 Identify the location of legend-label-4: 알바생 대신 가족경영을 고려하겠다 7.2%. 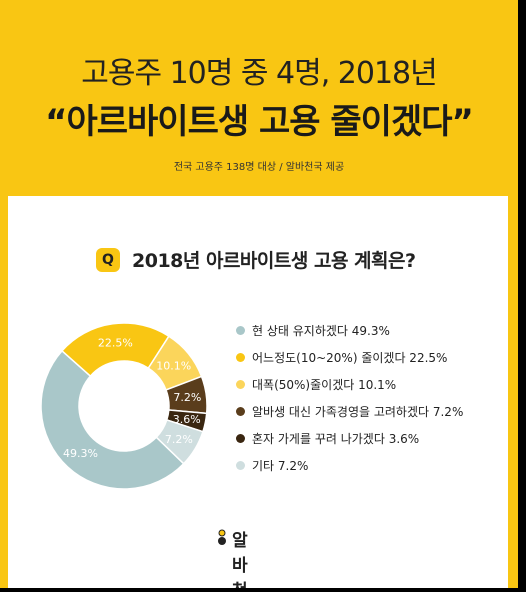
(358, 412).